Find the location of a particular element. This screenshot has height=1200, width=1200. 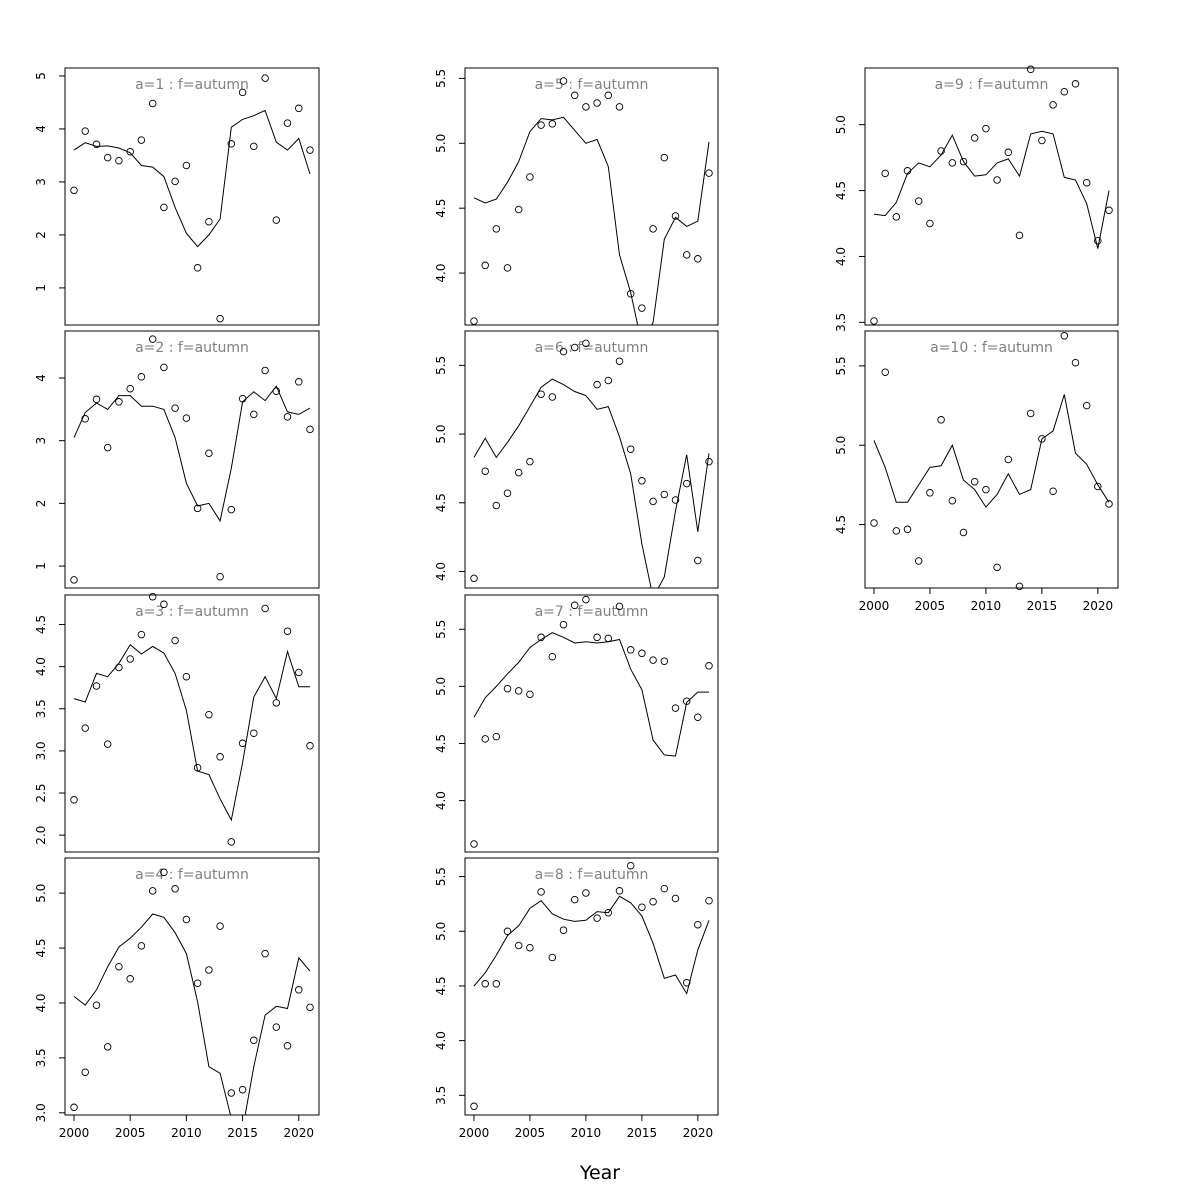

y-tick-label: 4 is located at coordinates (41, 129).